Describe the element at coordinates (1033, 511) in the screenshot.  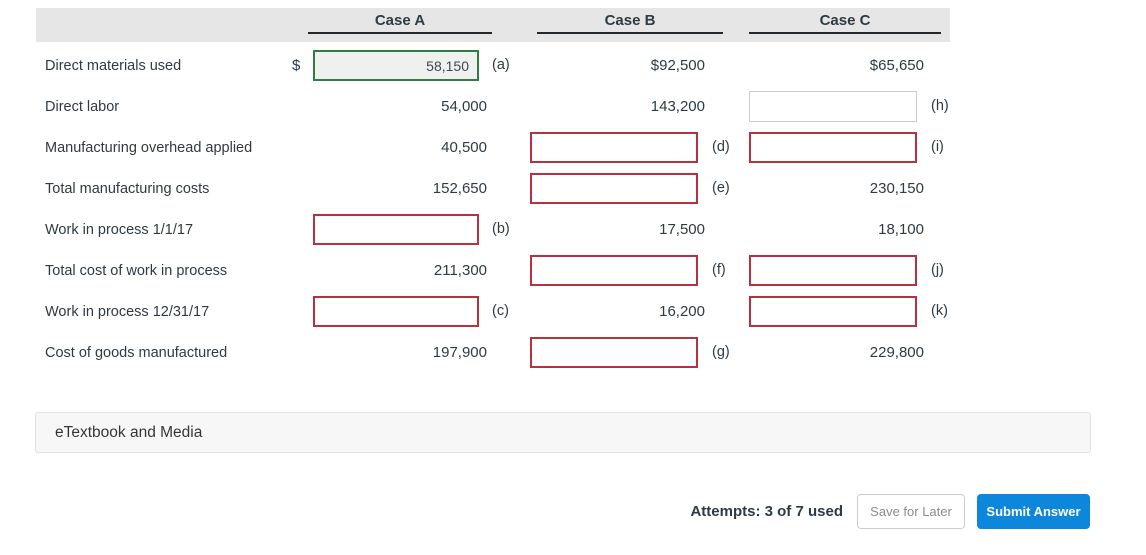
I see `submit-answer-button: Submit Answer` at that location.